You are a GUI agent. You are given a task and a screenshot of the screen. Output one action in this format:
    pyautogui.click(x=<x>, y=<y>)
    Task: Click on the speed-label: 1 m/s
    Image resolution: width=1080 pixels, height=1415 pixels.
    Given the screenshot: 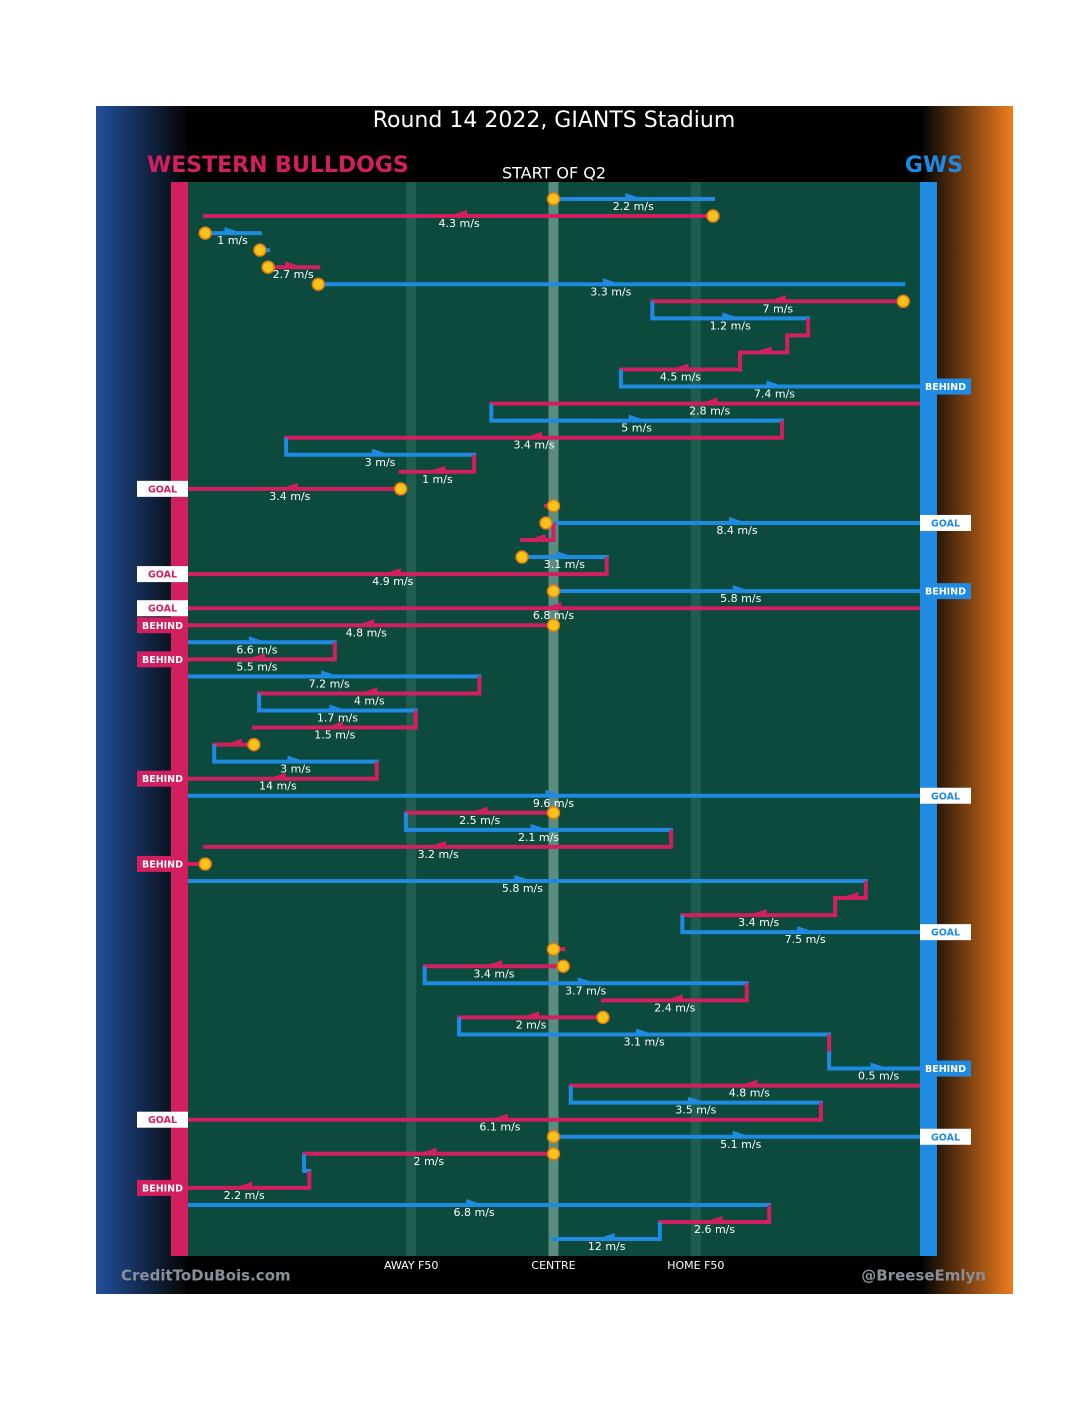 What is the action you would take?
    pyautogui.click(x=232, y=240)
    